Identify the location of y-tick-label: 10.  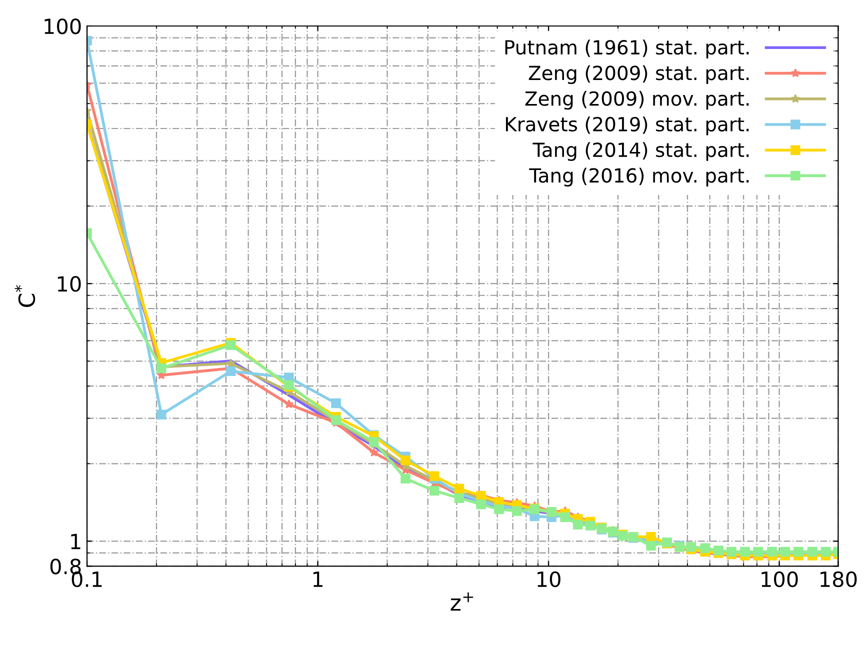
(69, 284).